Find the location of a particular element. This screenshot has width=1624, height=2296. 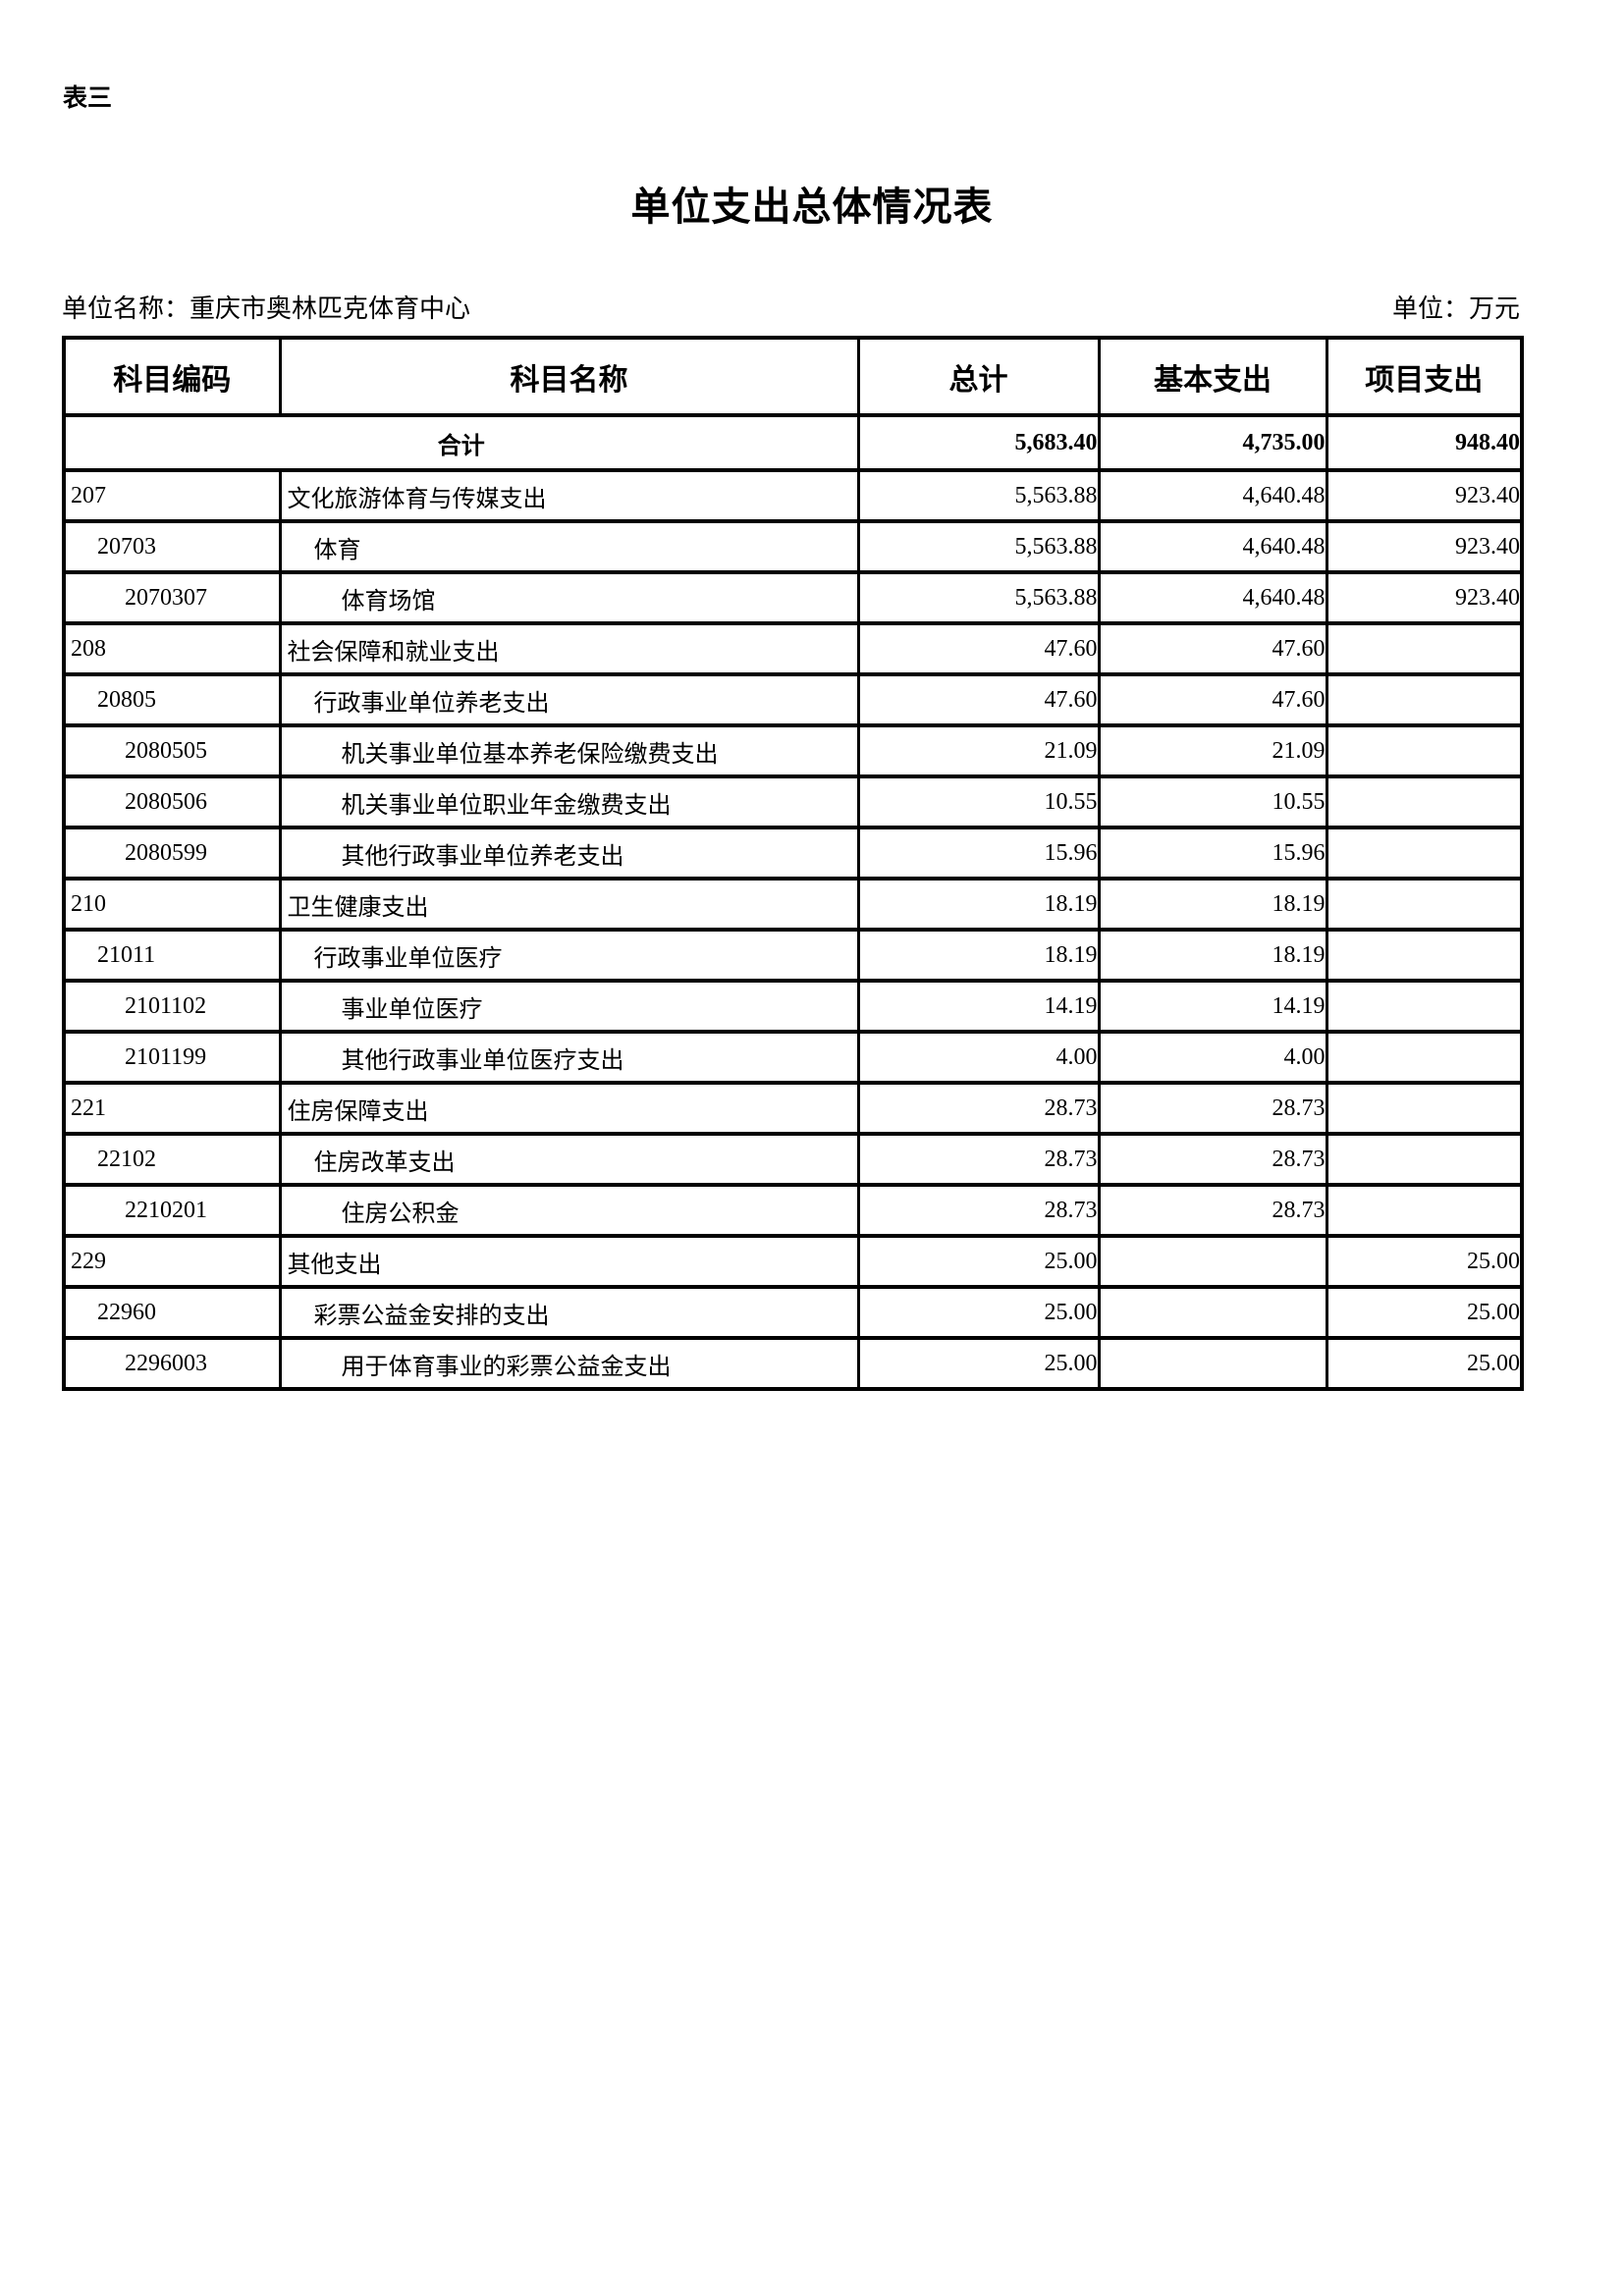

subject-name-cell: 住房改革支出 is located at coordinates (569, 1159).